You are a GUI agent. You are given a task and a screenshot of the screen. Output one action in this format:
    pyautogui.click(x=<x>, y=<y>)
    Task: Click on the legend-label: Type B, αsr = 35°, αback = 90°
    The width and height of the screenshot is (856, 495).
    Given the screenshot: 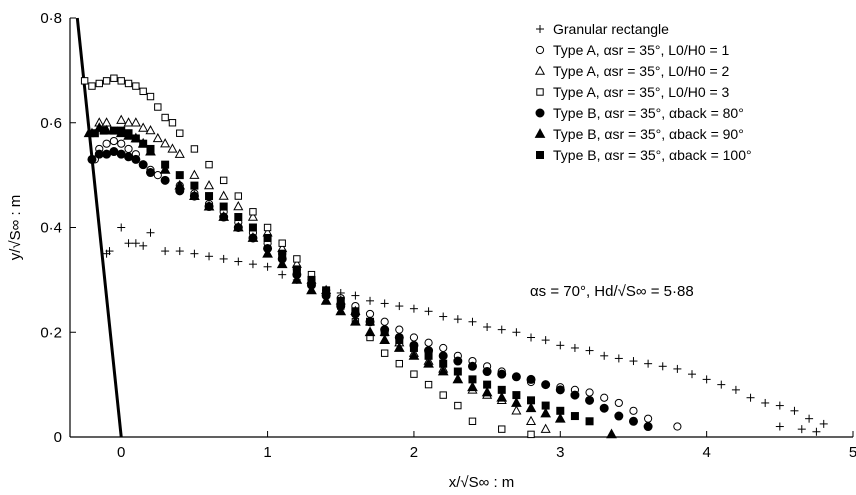 What is the action you would take?
    pyautogui.click(x=648, y=134)
    